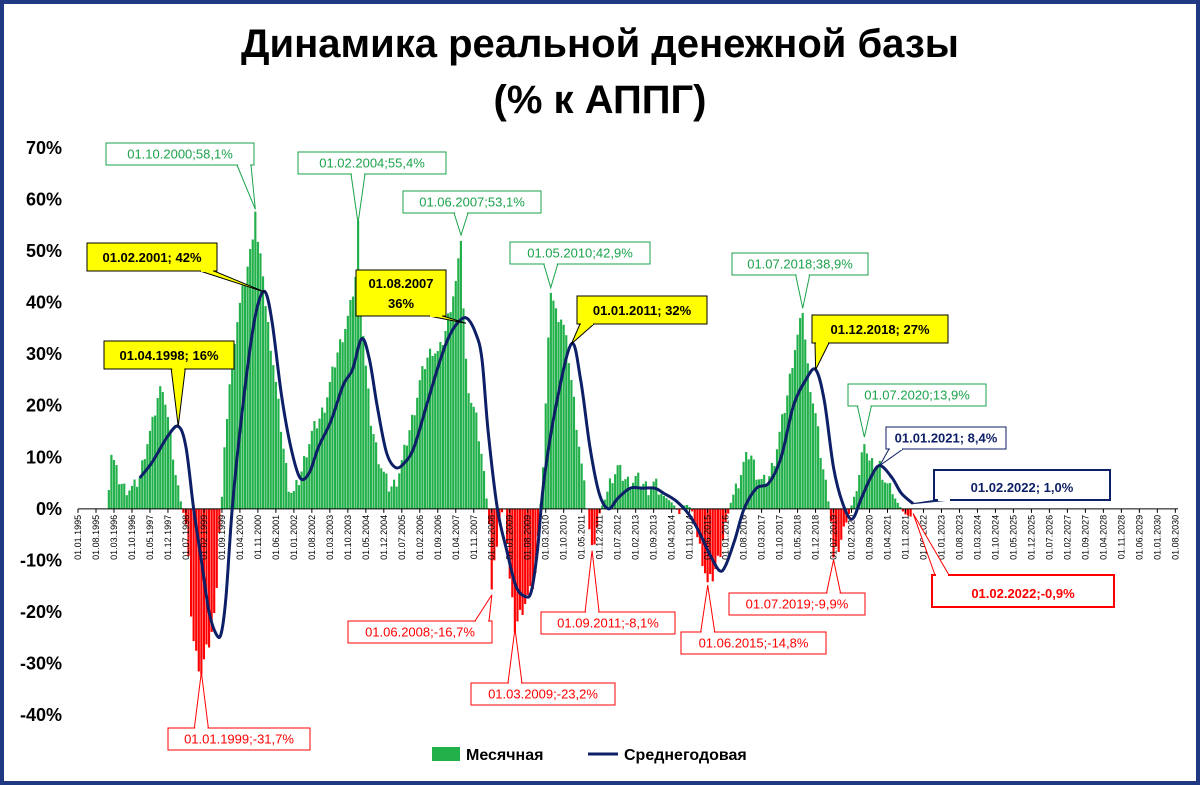  What do you see at coordinates (44, 457) in the screenshot?
I see `y-tick-label: 10%` at bounding box center [44, 457].